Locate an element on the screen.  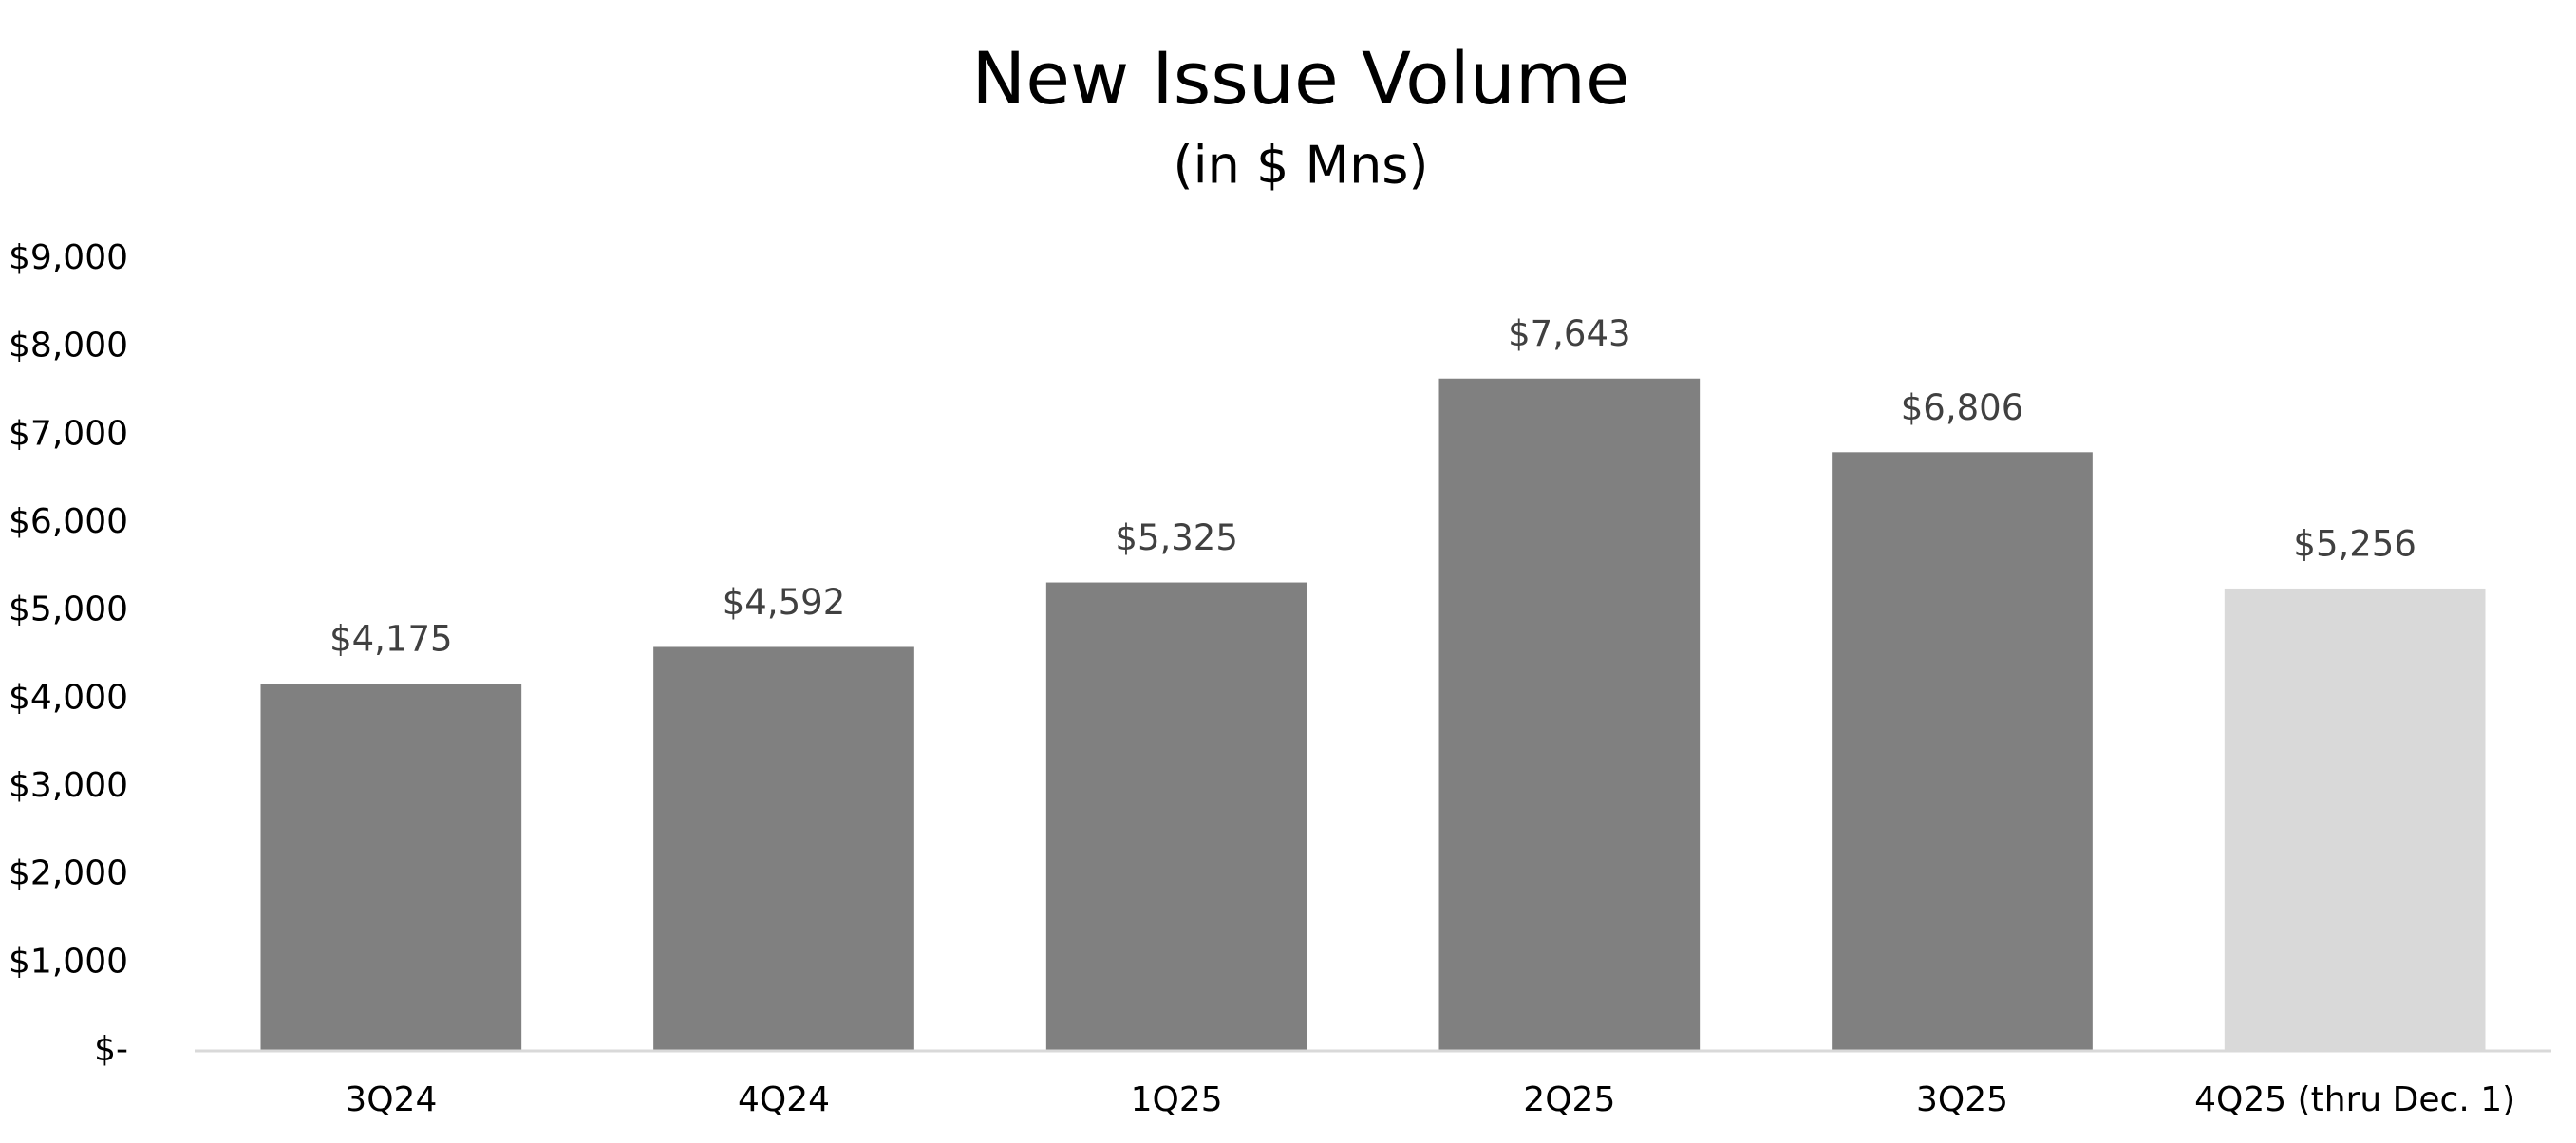
y-tick-label: $3,000 is located at coordinates (68, 785).